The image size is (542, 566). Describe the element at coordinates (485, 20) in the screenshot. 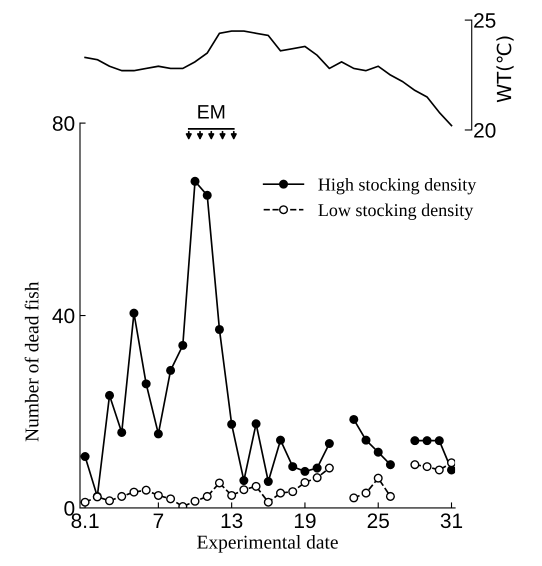

I see `y2-tick-label: 25` at that location.